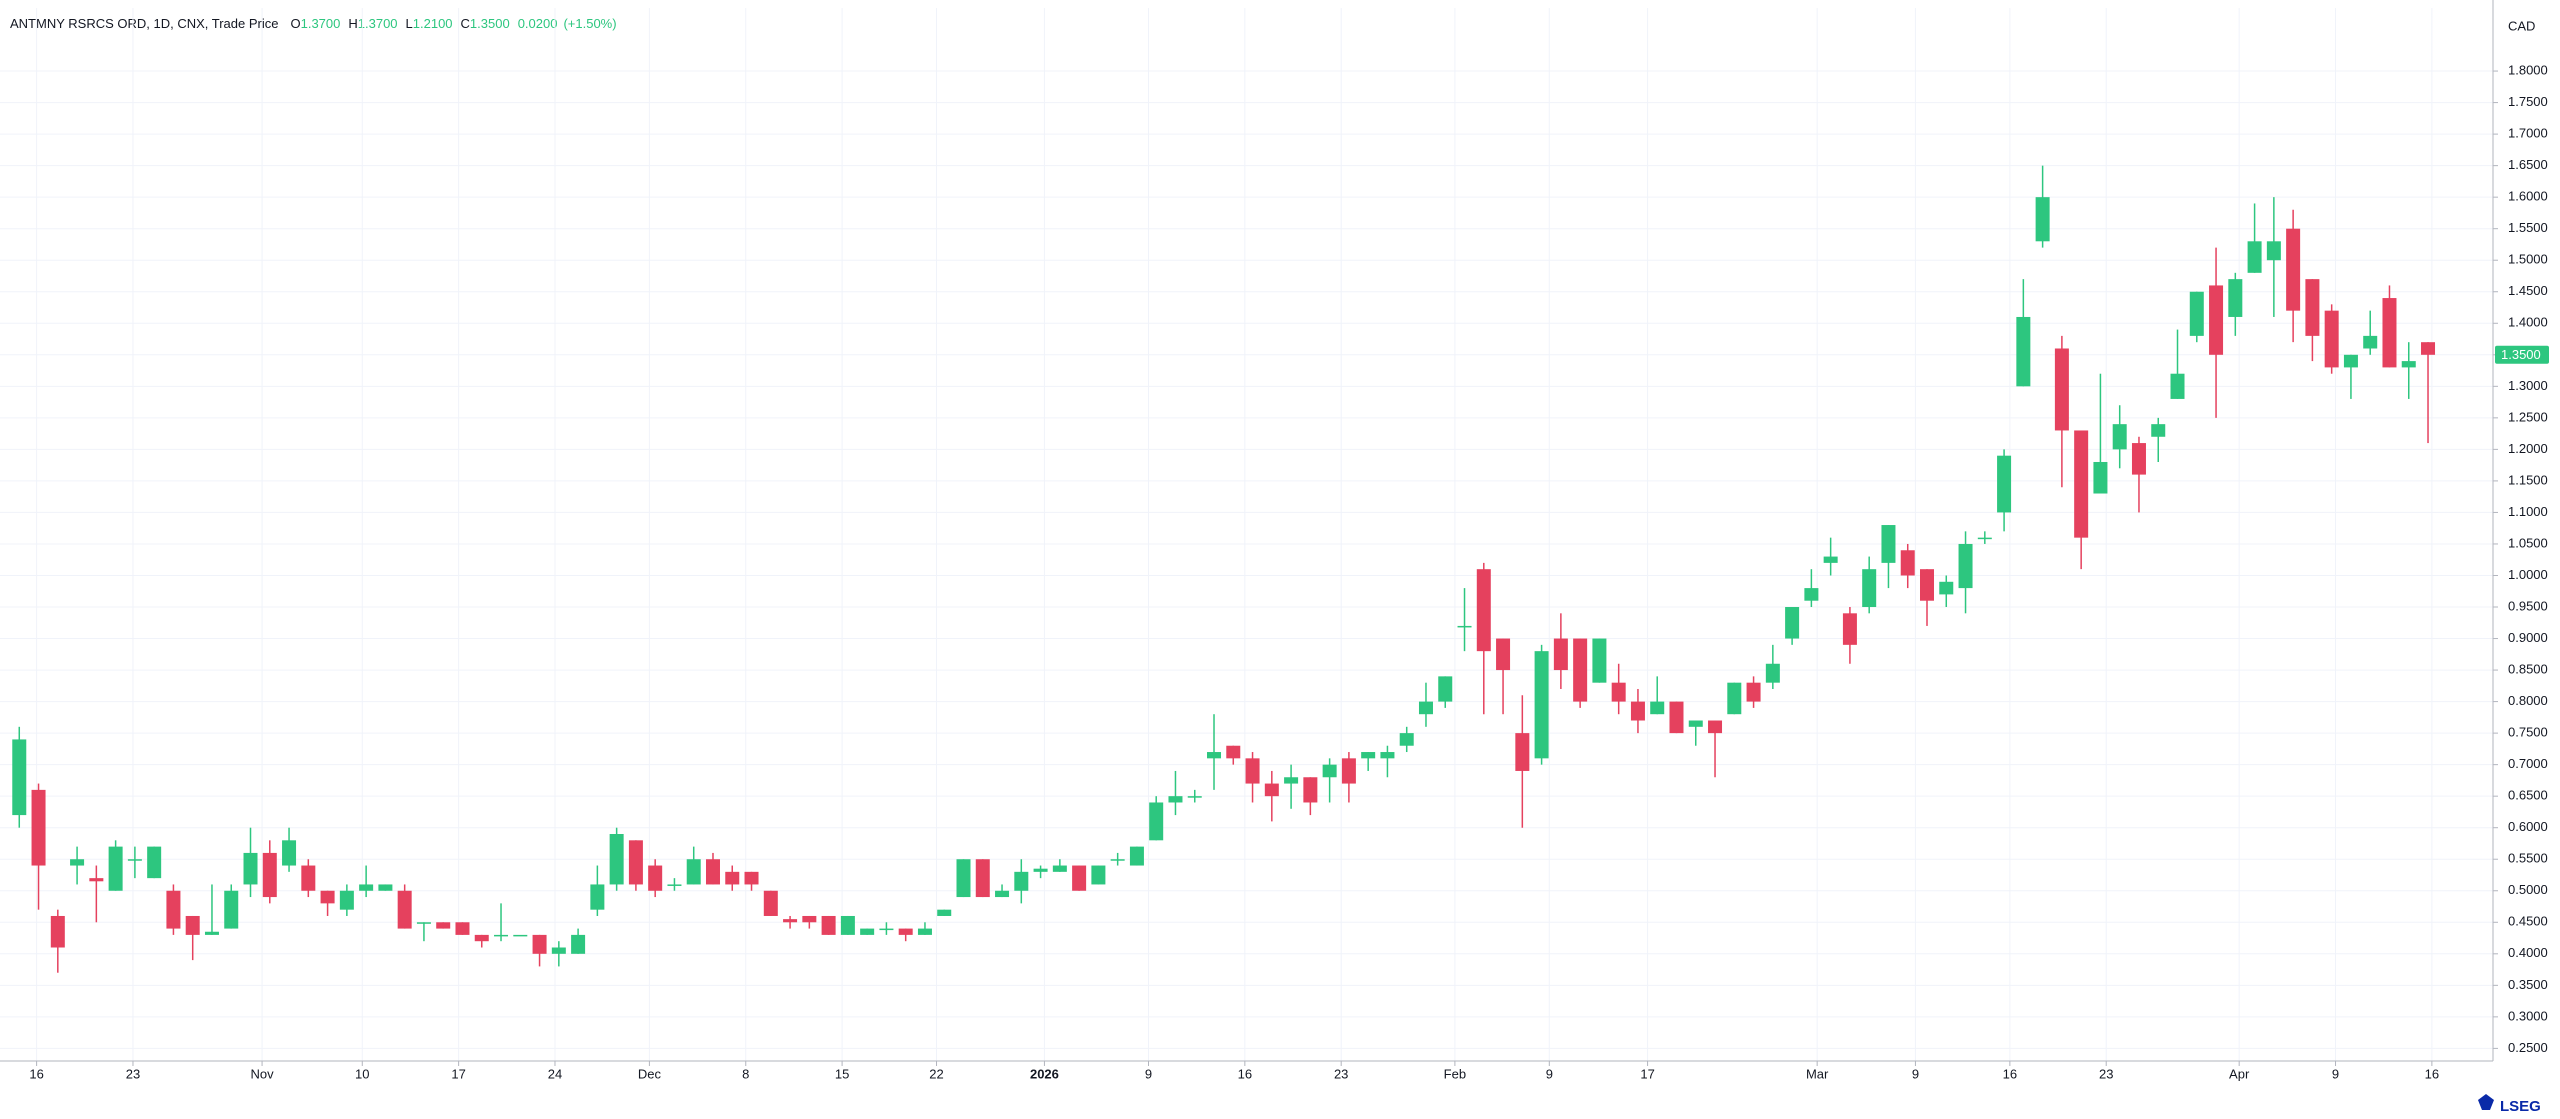  Describe the element at coordinates (1817, 1073) in the screenshot. I see `x-tick-label: Mar` at that location.